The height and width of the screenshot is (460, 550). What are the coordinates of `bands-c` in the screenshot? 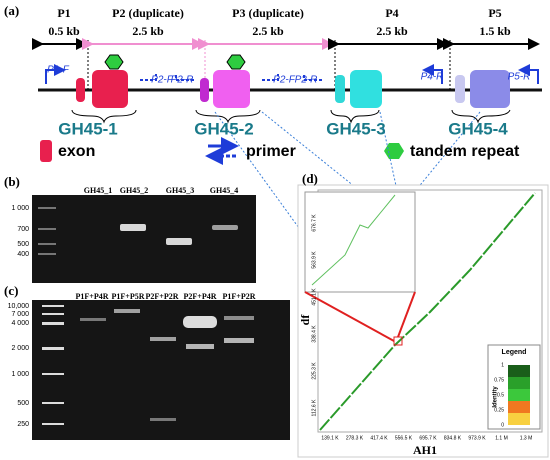 It's located at (148, 365).